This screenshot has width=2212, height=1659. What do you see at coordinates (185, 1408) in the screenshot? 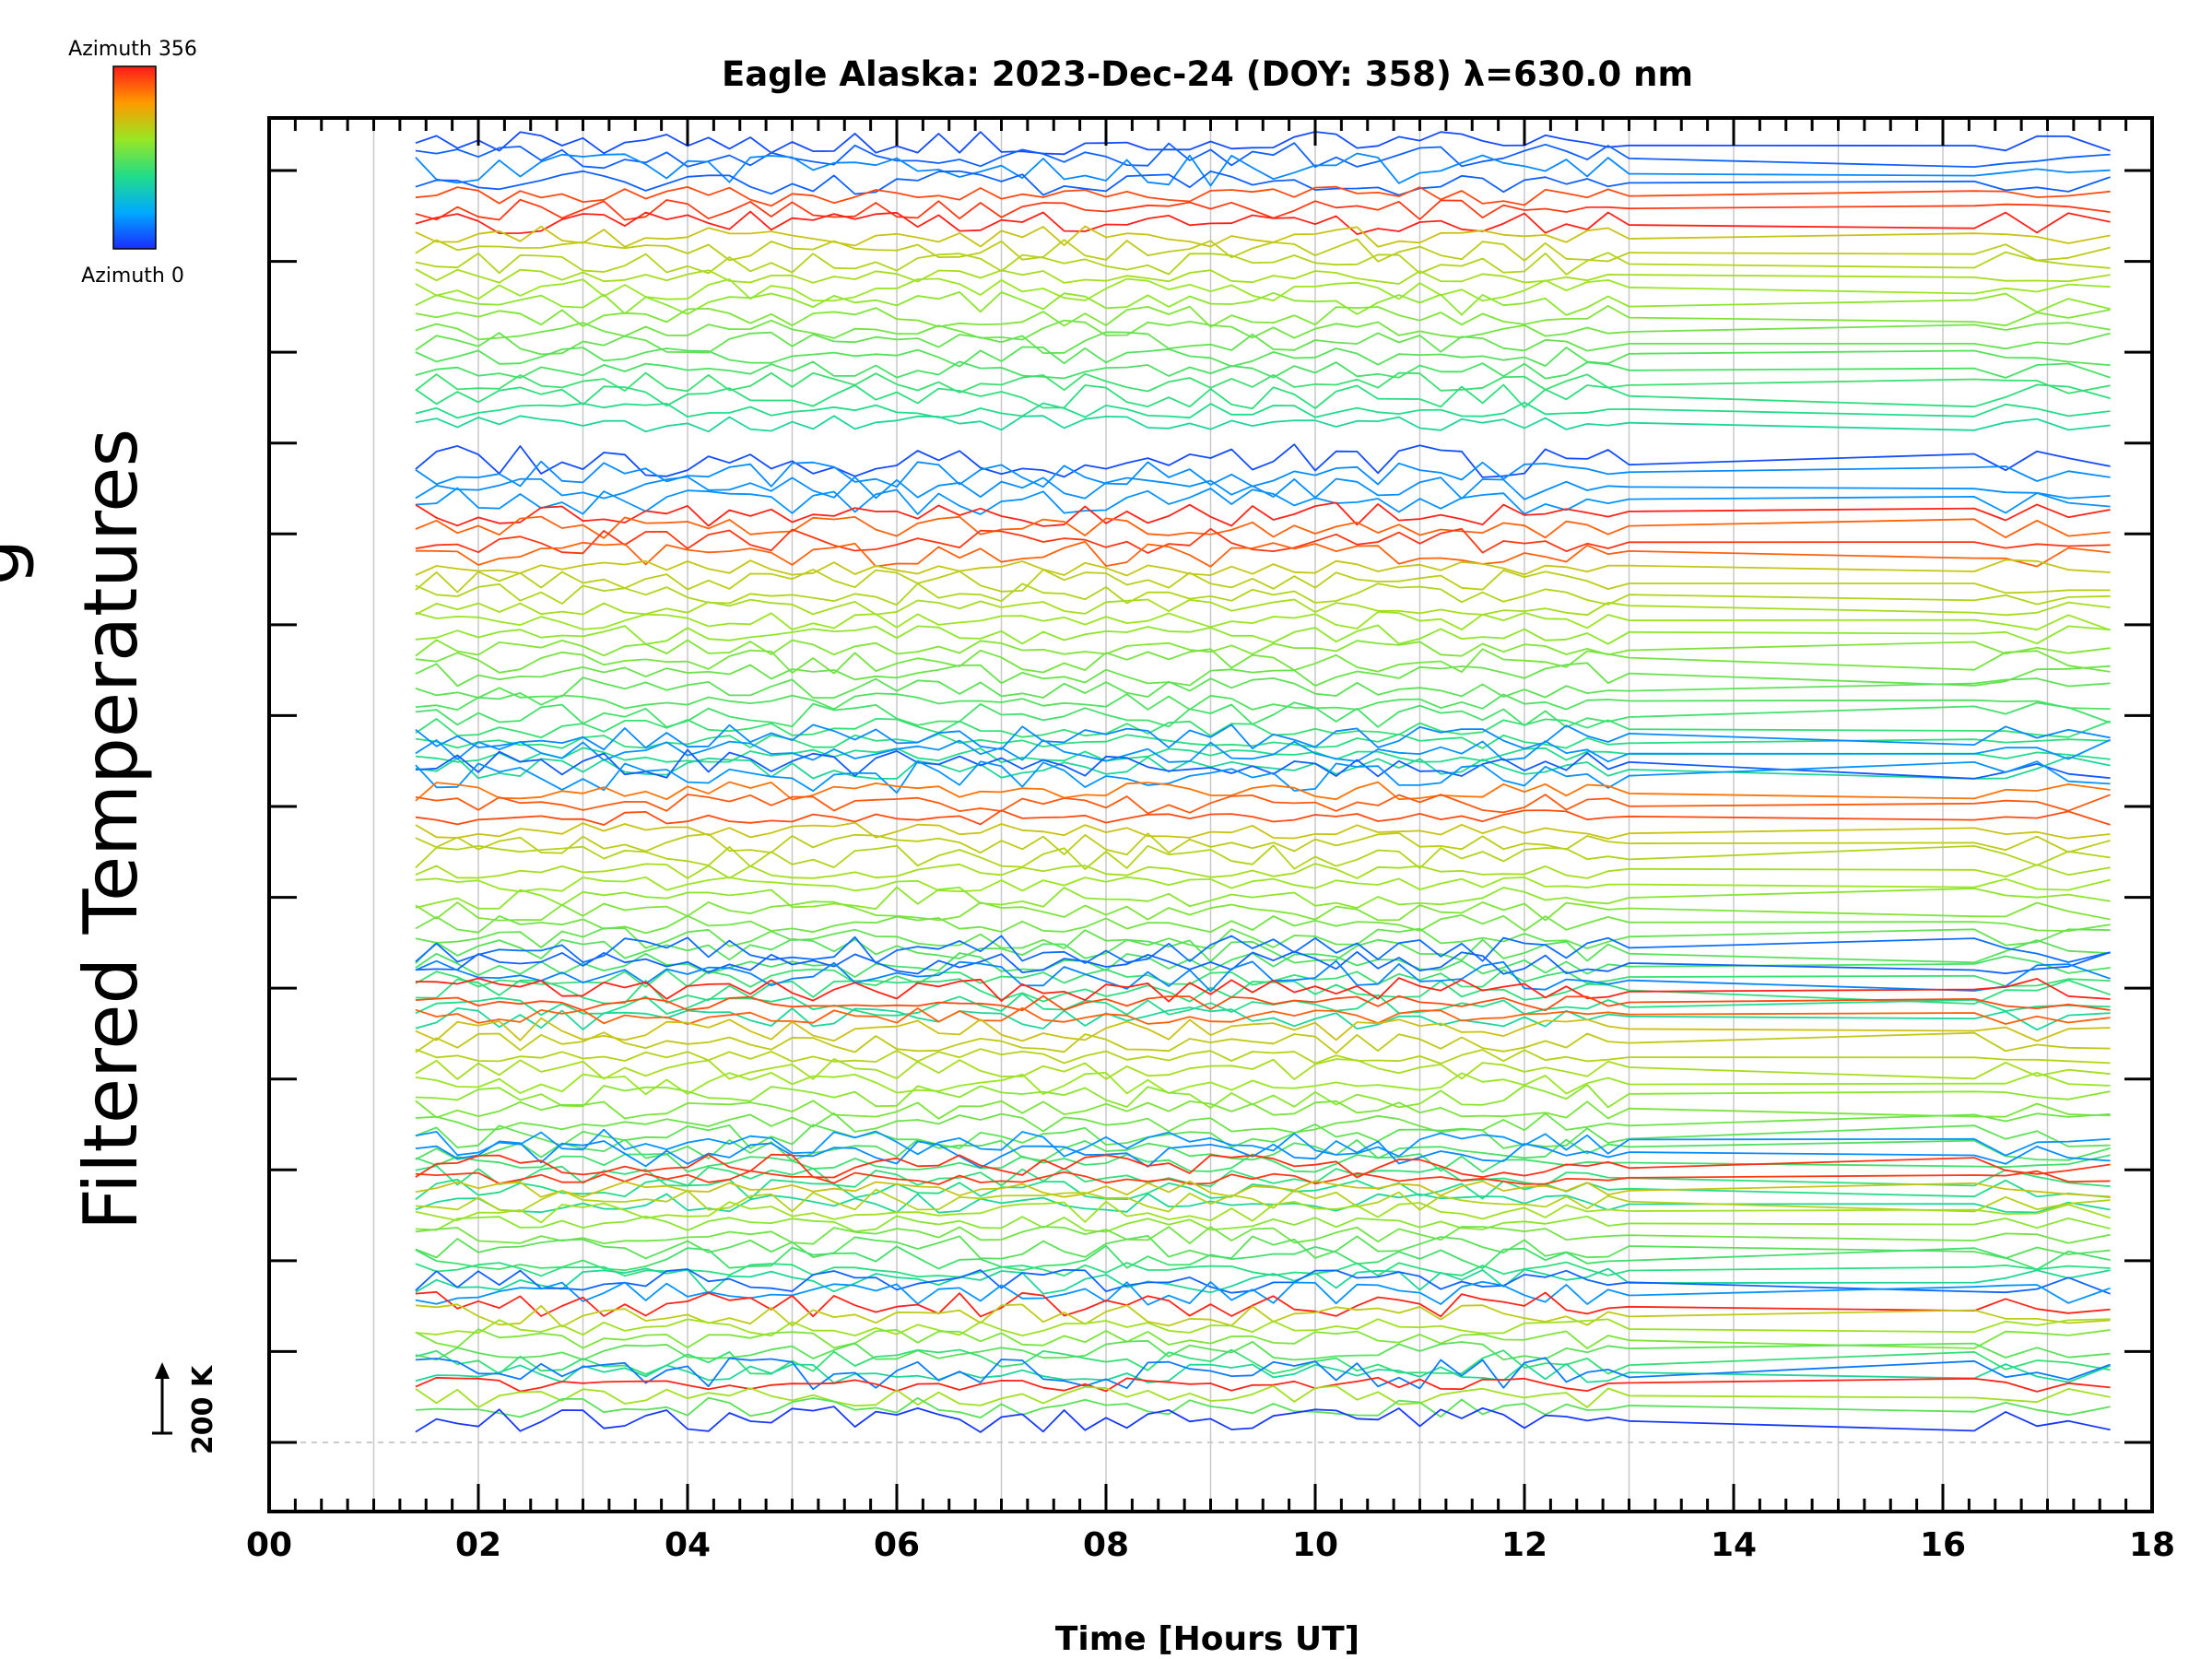
I see `scale-bar: 200 K` at bounding box center [185, 1408].